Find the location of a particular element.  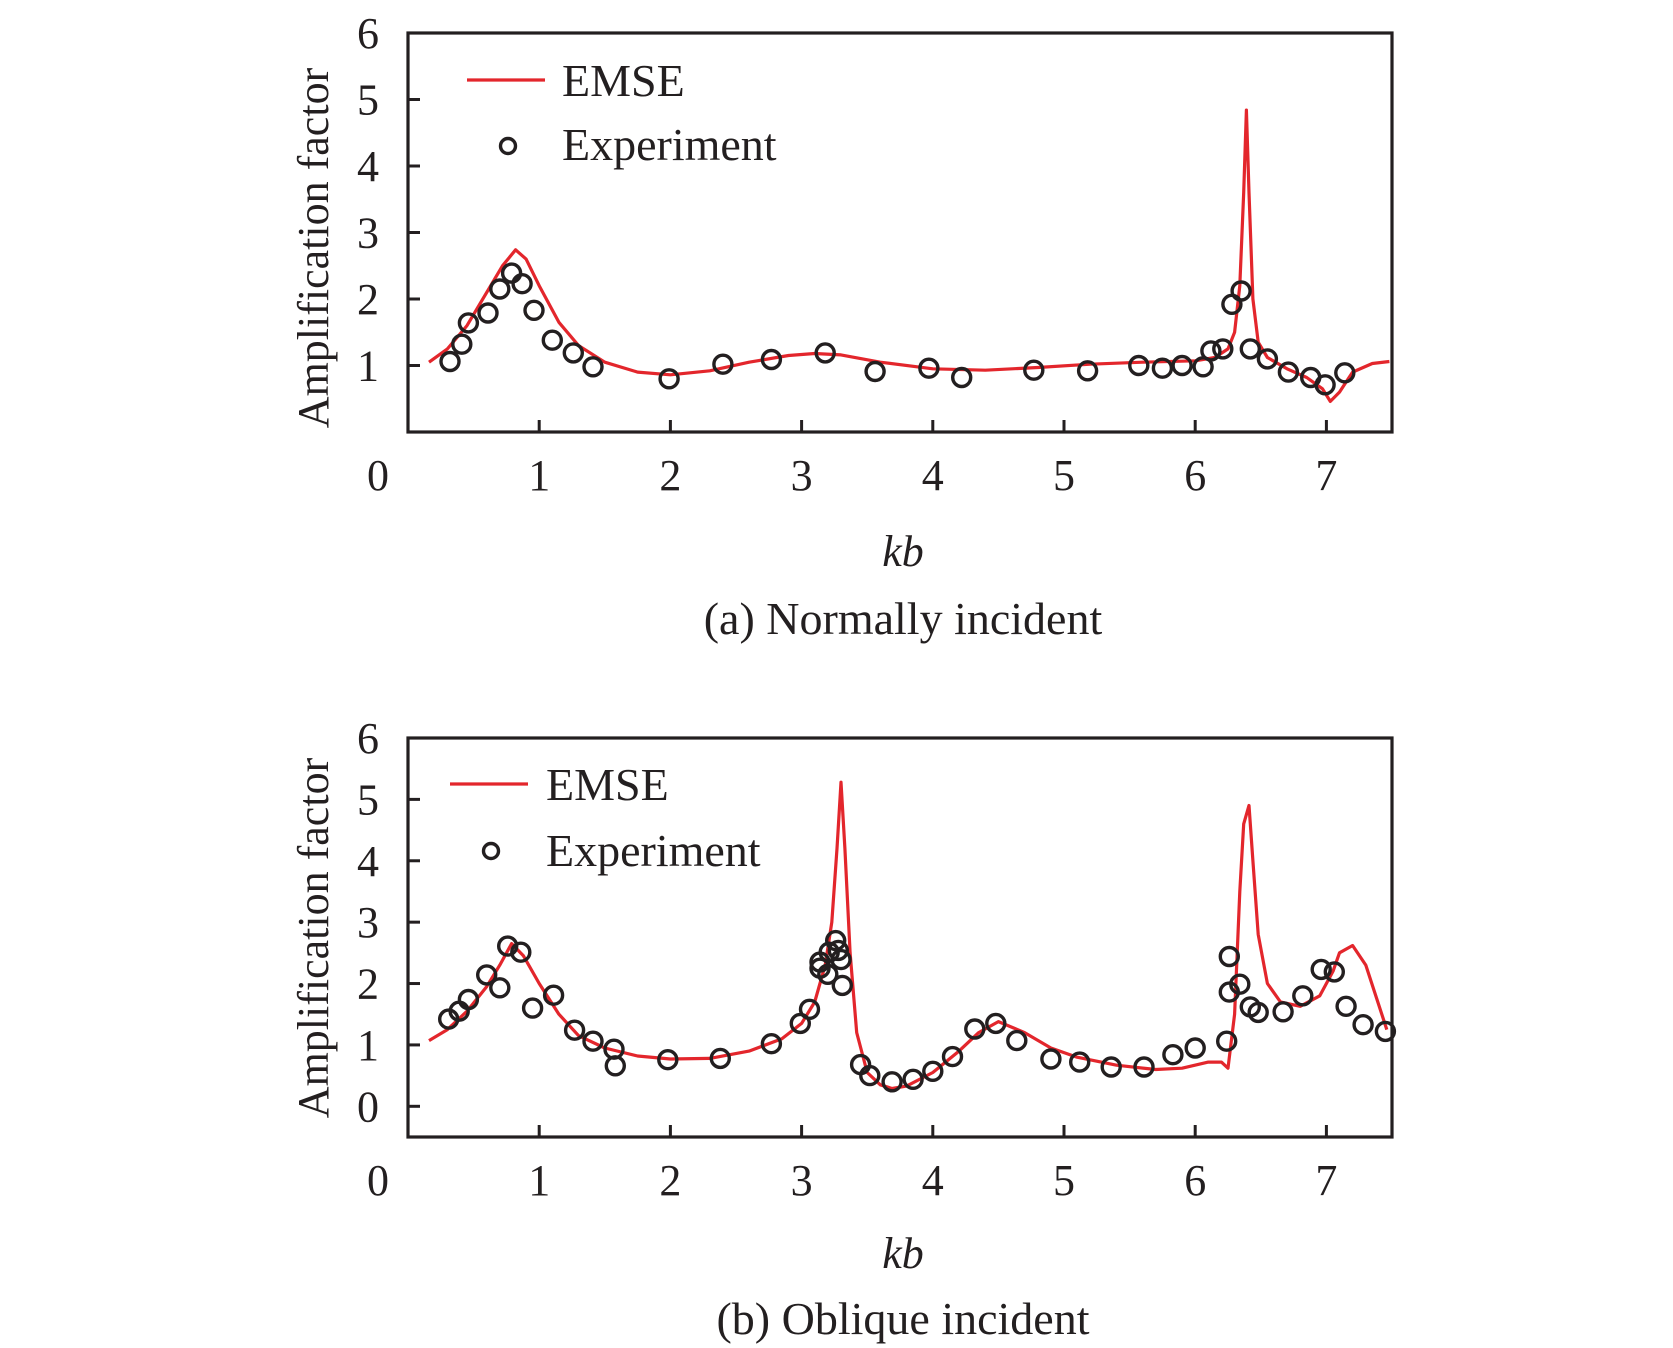

emse-line is located at coordinates (909, 255).